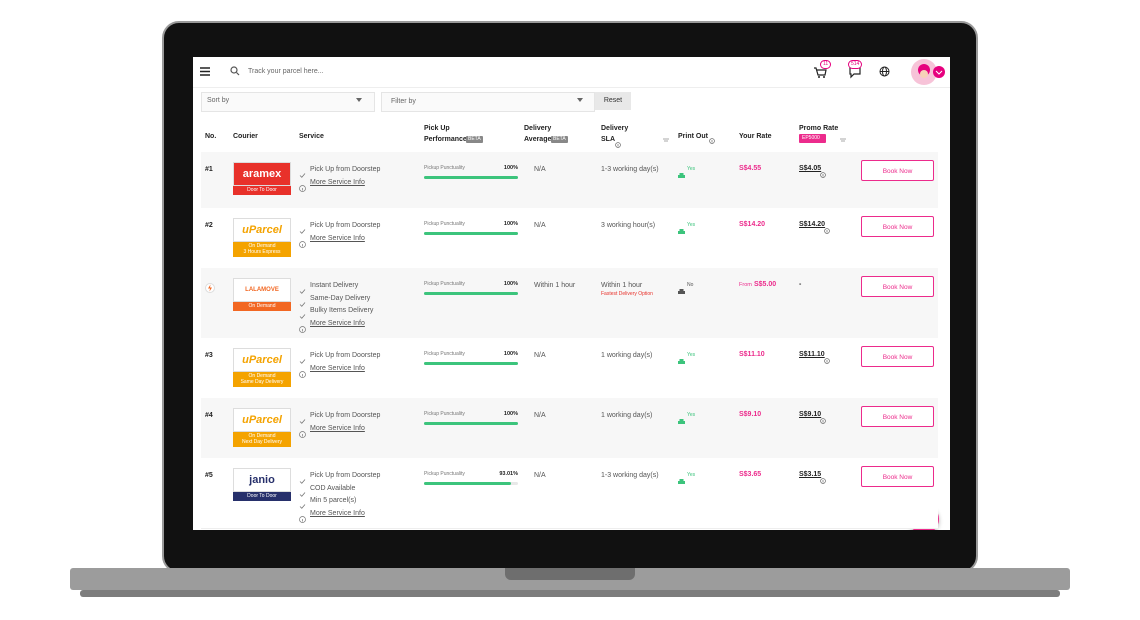 The height and width of the screenshot is (620, 1140). Describe the element at coordinates (928, 72) in the screenshot. I see `avatar` at that location.